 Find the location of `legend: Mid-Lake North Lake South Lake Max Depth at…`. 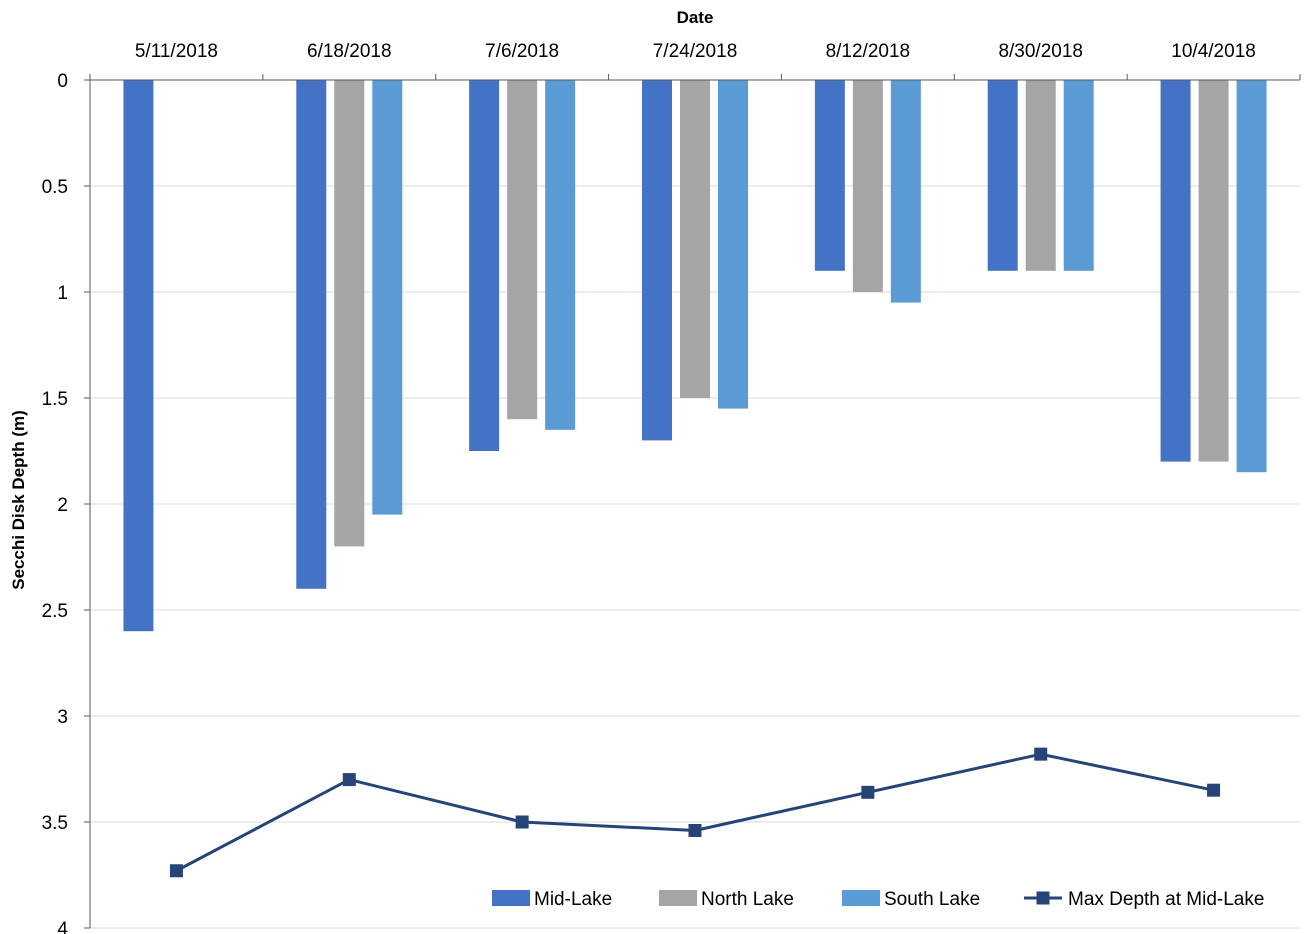

legend: Mid-Lake North Lake South Lake Max Depth at… is located at coordinates (878, 899).